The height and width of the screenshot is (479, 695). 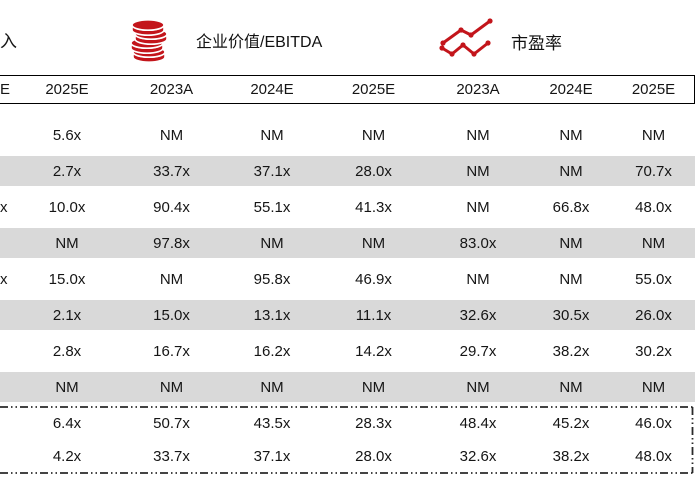 I want to click on table-cell: 29.7x, so click(x=478, y=351).